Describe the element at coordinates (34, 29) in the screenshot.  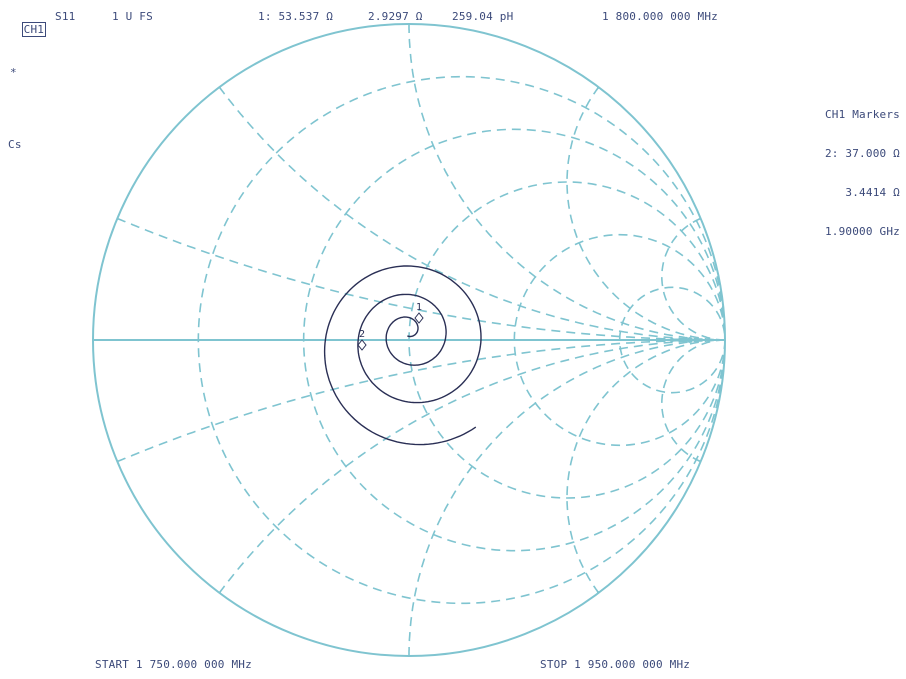
I see `channel-label: CH1` at that location.